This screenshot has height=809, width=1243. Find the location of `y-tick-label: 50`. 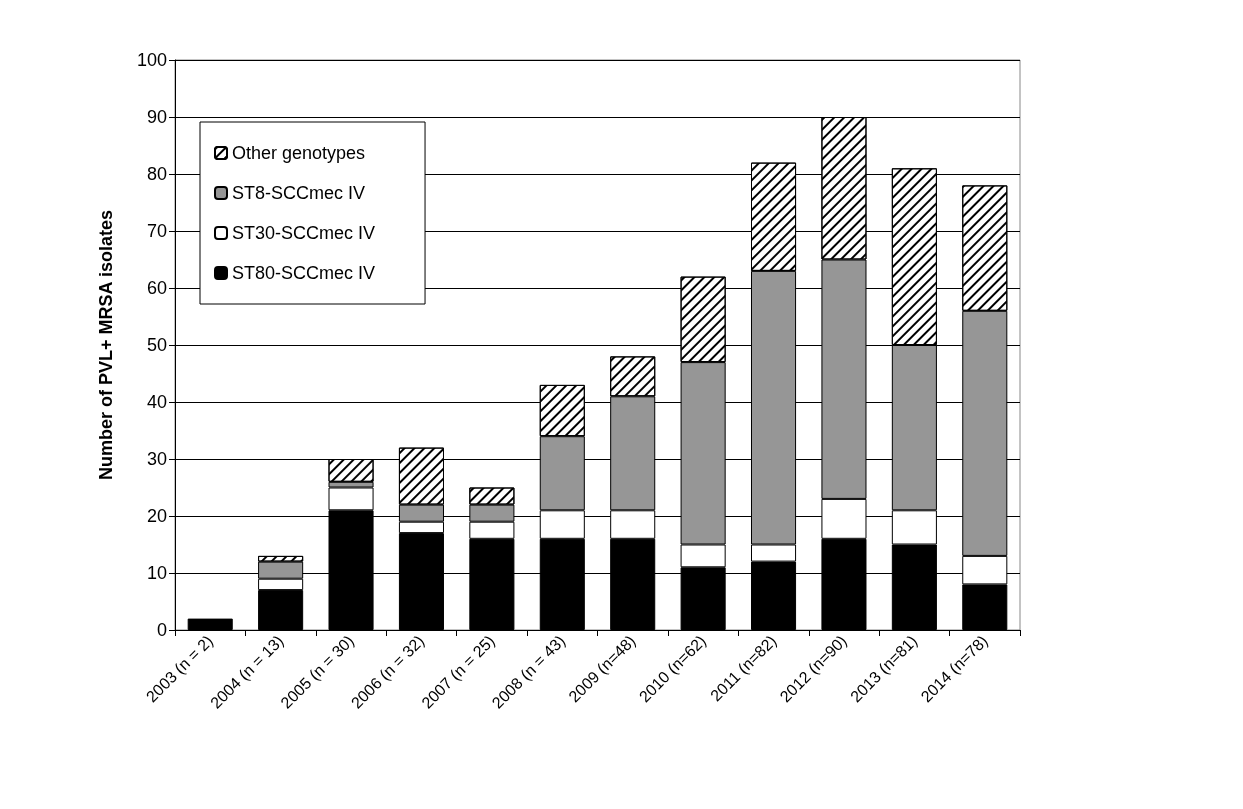

y-tick-label: 50 is located at coordinates (156, 345).